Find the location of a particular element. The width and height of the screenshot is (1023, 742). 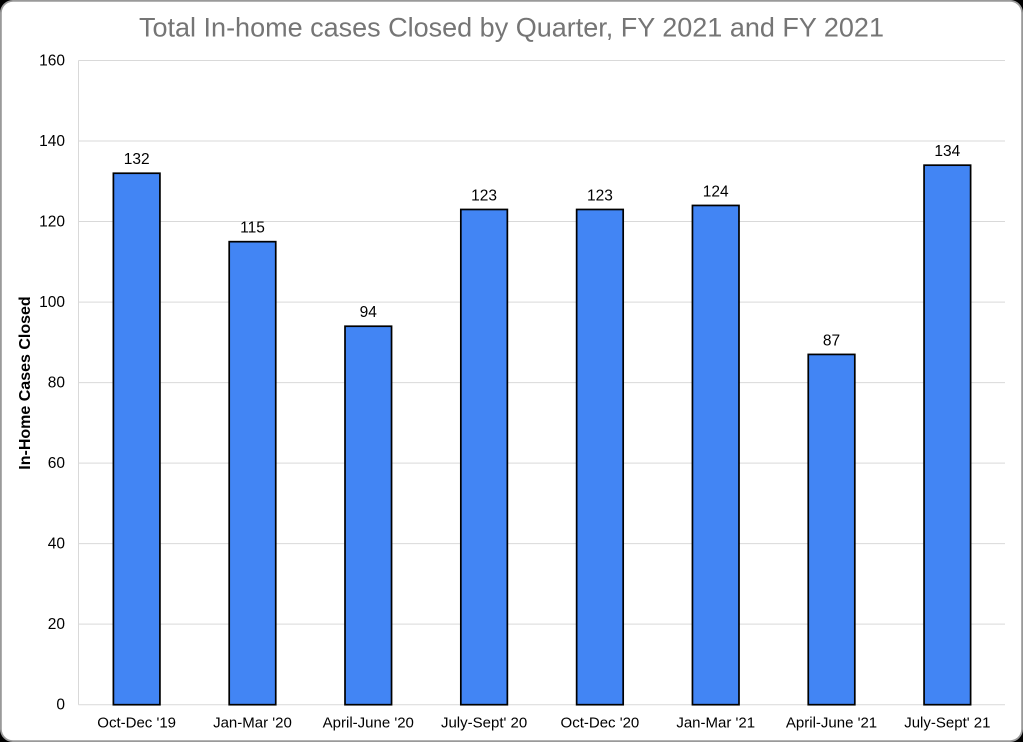

svg-text: 140 is located at coordinates (52, 141).